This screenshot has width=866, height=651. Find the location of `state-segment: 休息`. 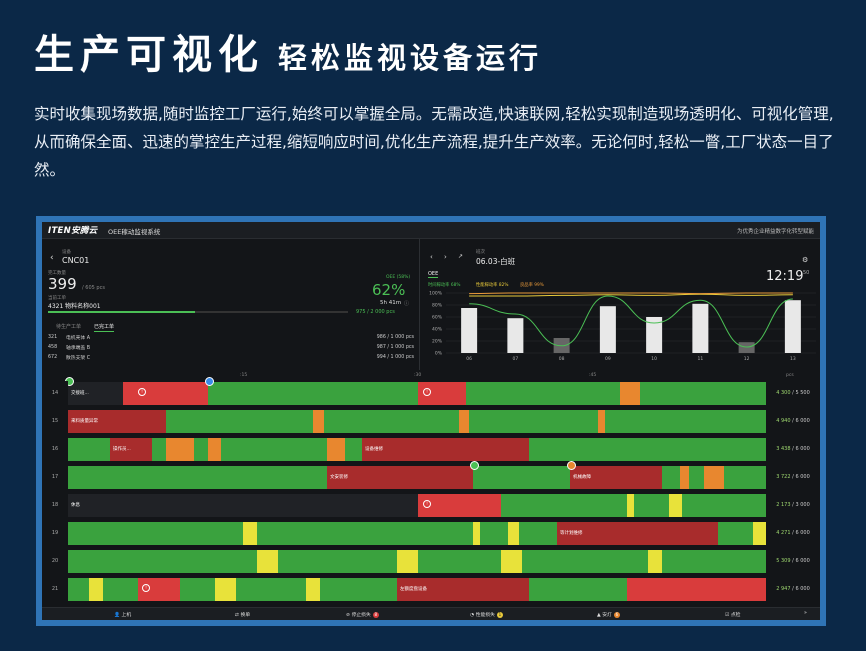

state-segment: 休息 is located at coordinates (243, 505).